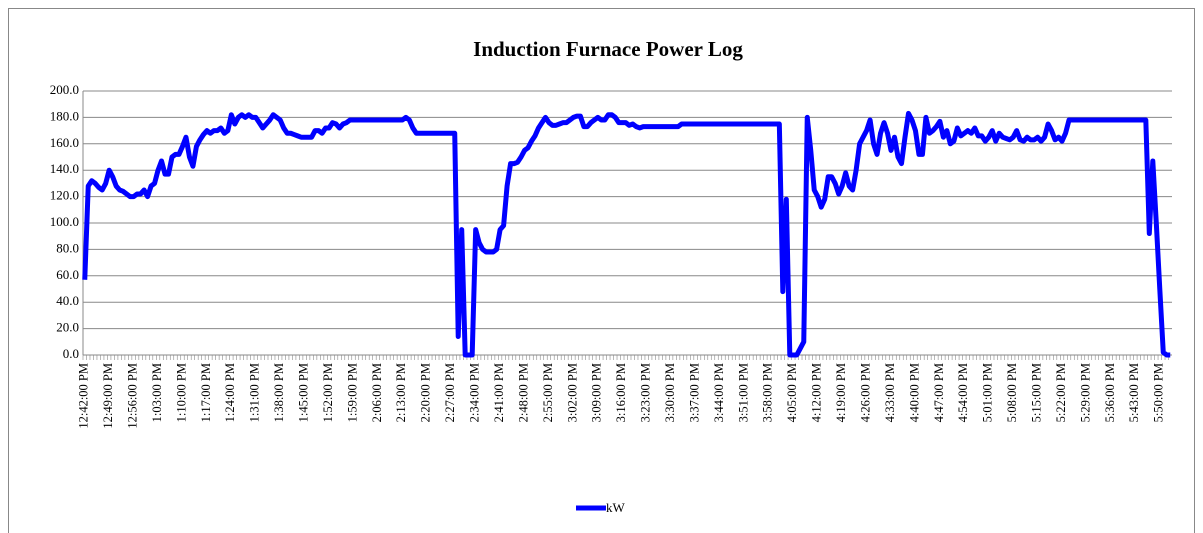 This screenshot has width=1203, height=533. What do you see at coordinates (64, 142) in the screenshot?
I see `y-tick-label: 160.0` at bounding box center [64, 142].